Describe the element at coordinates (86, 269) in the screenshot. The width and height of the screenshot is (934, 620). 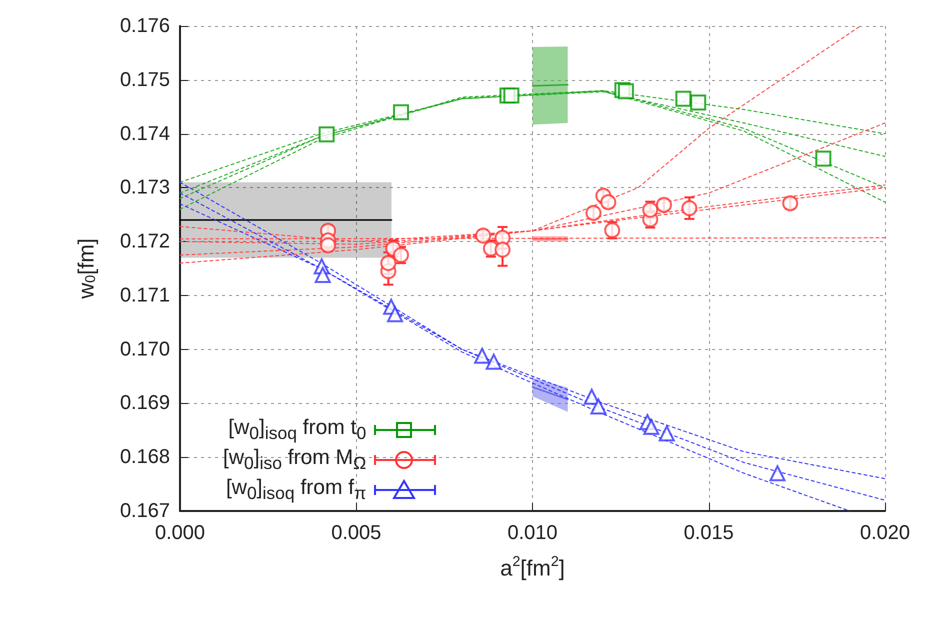
I see `y-axis-title: w0[fm]` at that location.